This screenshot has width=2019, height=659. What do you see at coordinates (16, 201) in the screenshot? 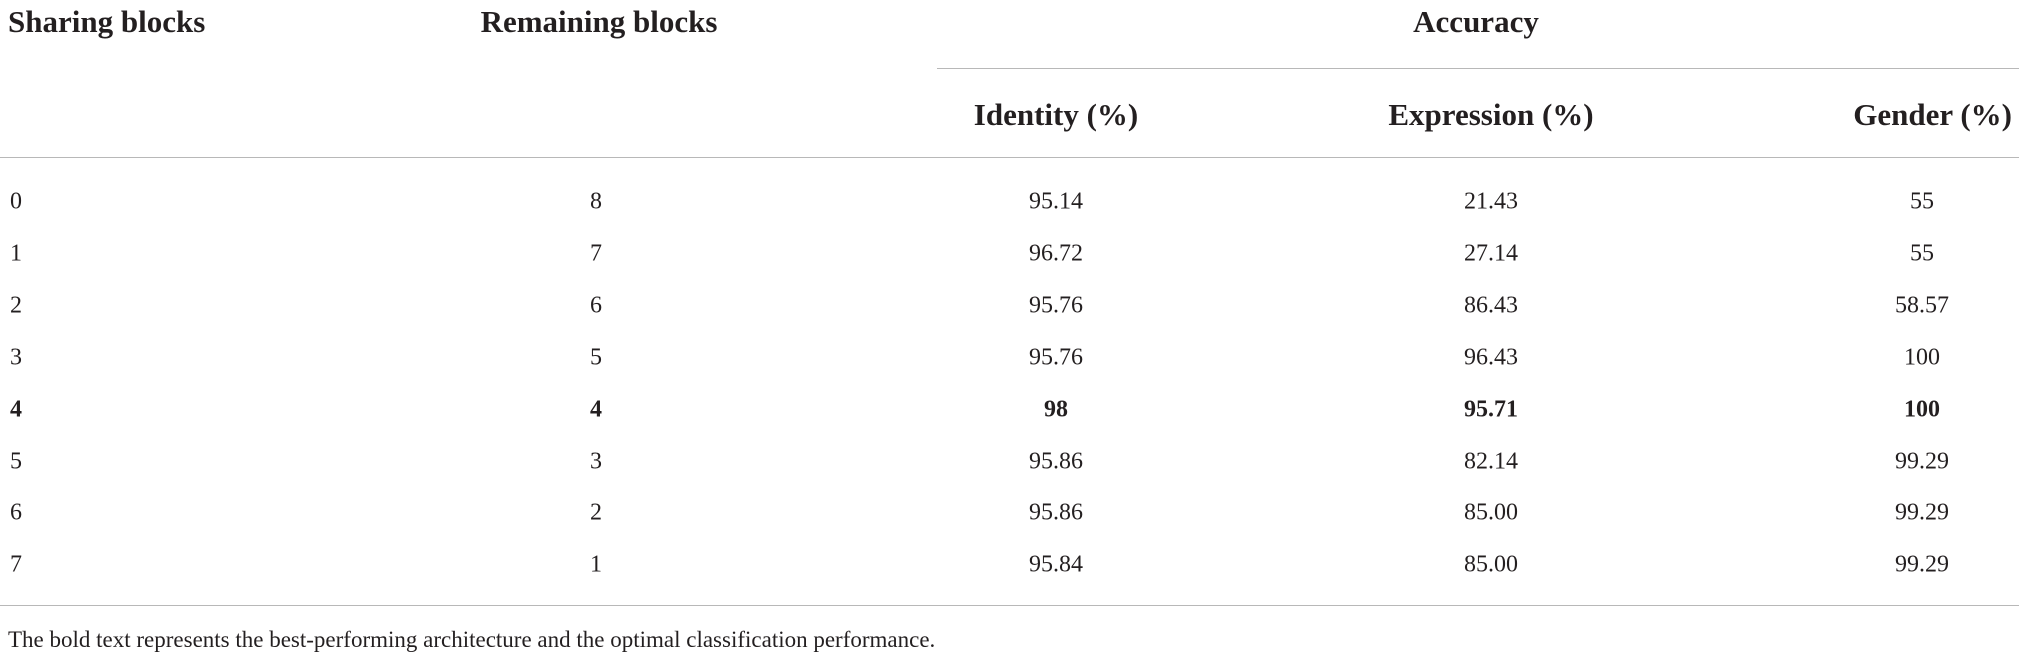
I see `cell: 0` at bounding box center [16, 201].